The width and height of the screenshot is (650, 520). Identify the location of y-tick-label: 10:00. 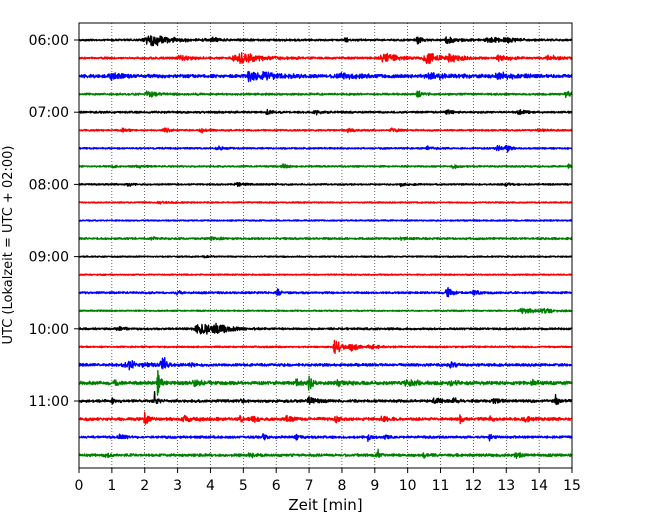
(49, 330).